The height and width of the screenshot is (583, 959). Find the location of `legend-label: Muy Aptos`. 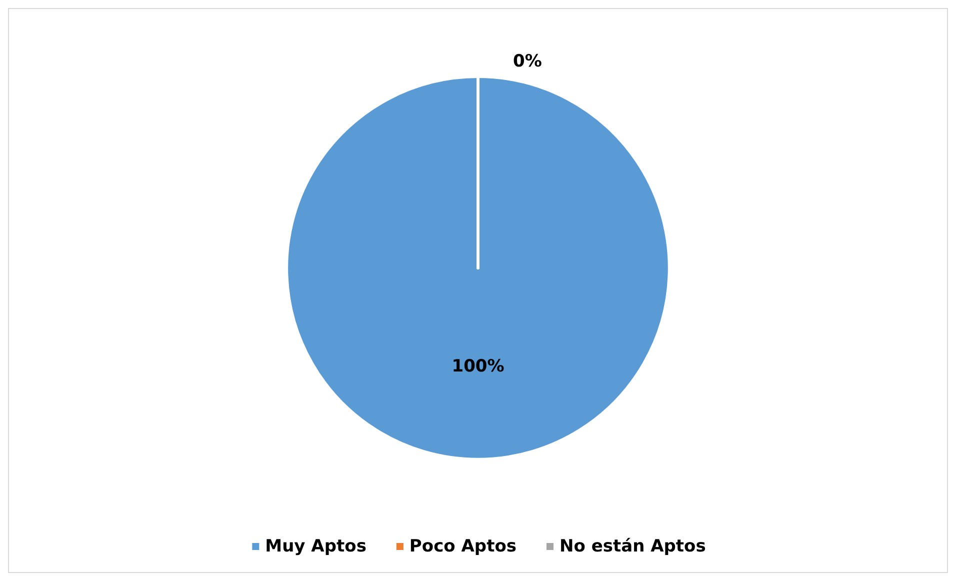

legend-label: Muy Aptos is located at coordinates (315, 546).